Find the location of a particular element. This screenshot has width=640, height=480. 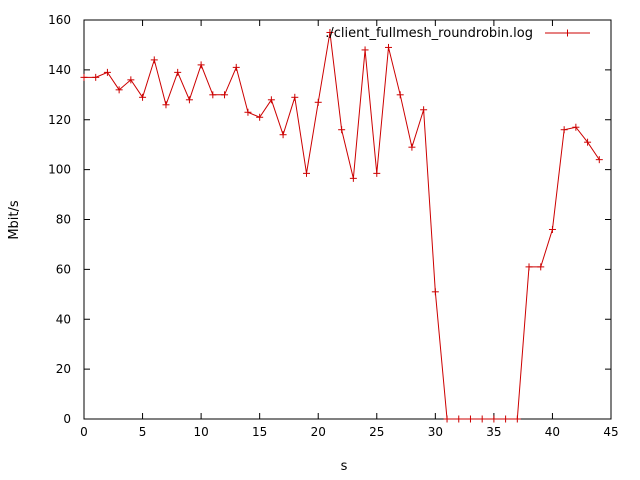

legend-series-label: ./client_fullmesh_roundrobin.log is located at coordinates (429, 33).